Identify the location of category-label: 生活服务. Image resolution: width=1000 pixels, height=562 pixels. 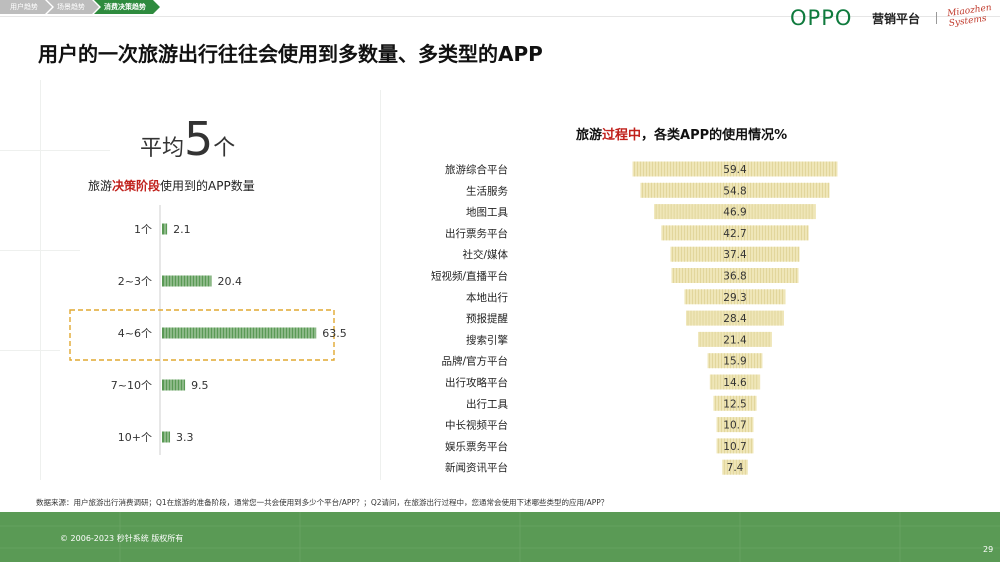
(487, 190).